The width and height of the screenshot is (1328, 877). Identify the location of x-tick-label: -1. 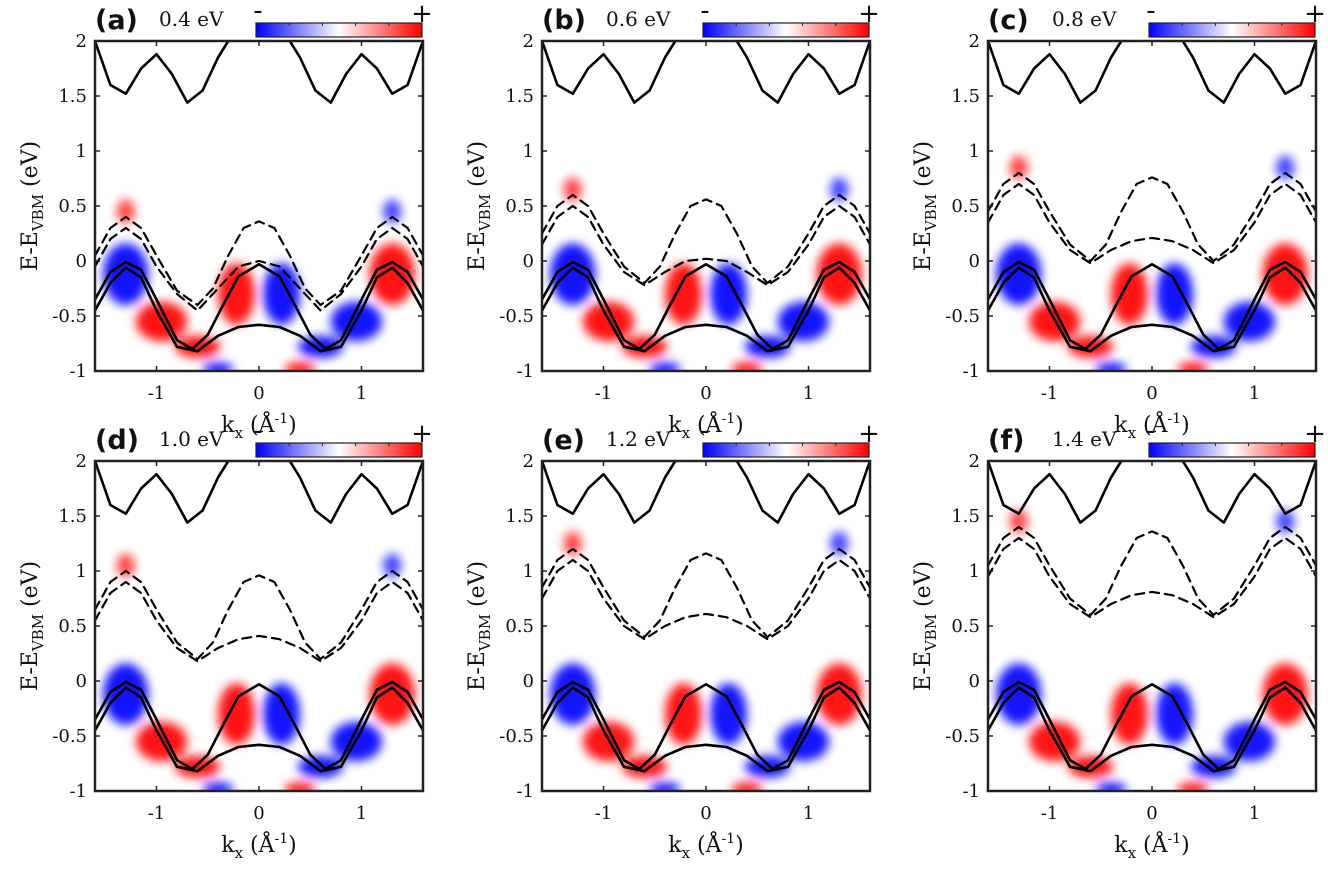
(157, 813).